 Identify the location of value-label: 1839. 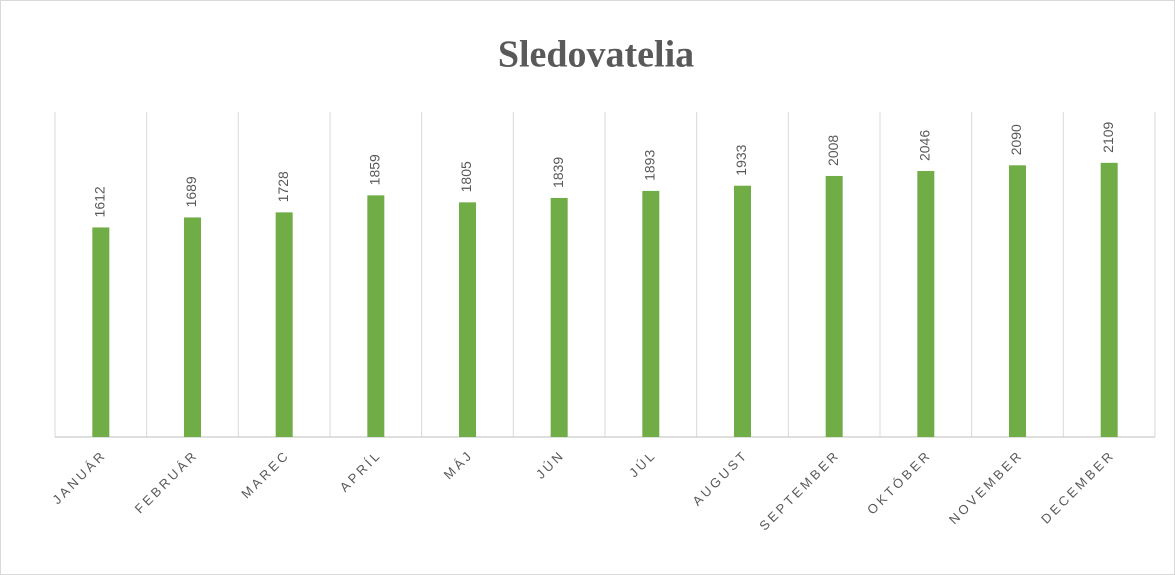
(558, 172).